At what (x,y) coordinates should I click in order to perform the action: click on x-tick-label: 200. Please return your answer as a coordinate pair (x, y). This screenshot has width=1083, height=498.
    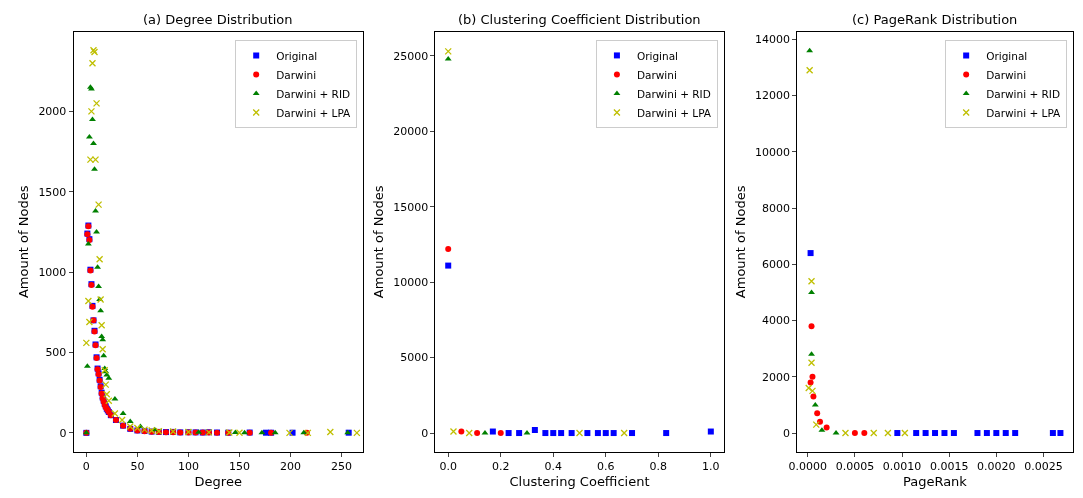
    Looking at the image, I should click on (291, 467).